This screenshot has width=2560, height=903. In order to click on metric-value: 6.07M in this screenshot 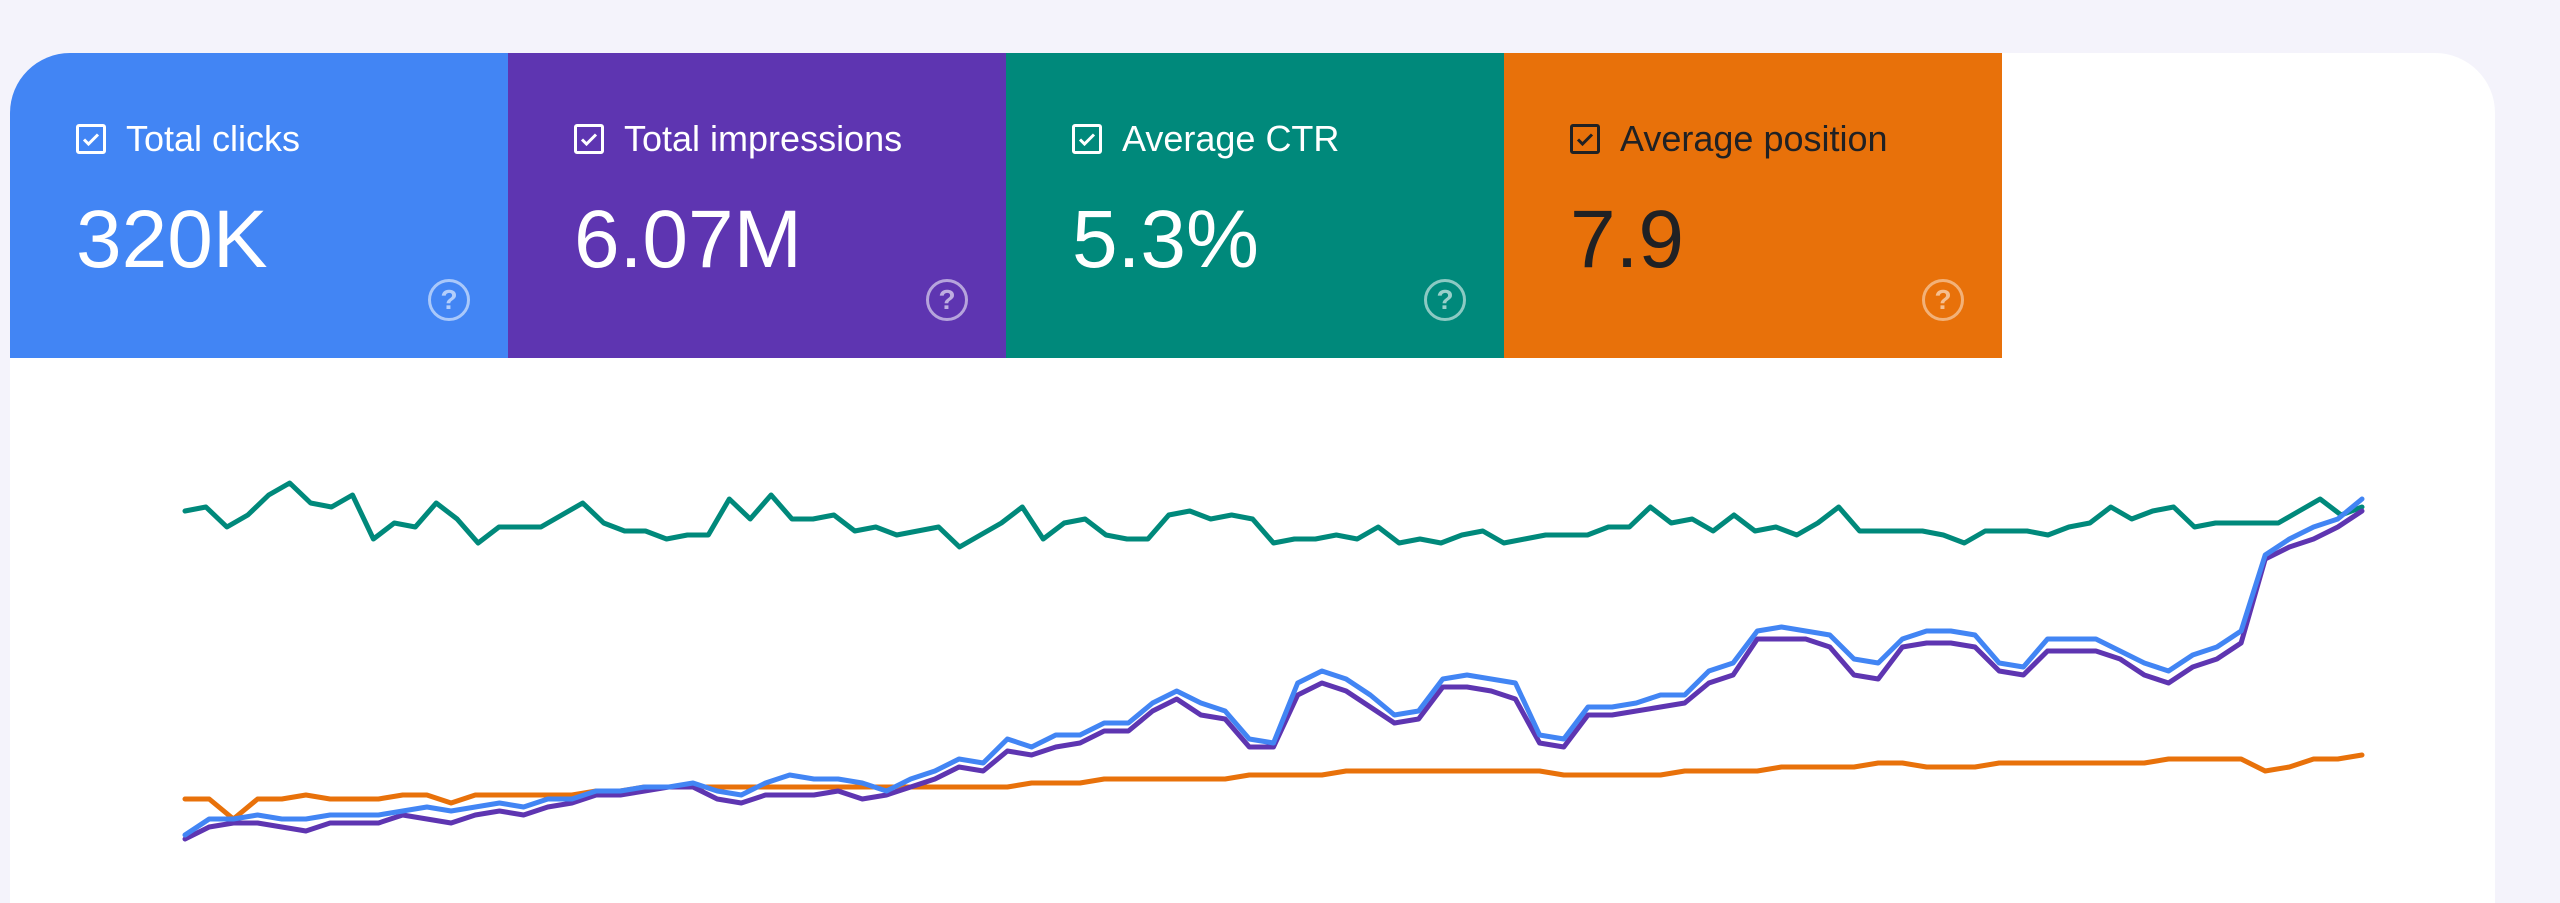, I will do `click(688, 239)`.